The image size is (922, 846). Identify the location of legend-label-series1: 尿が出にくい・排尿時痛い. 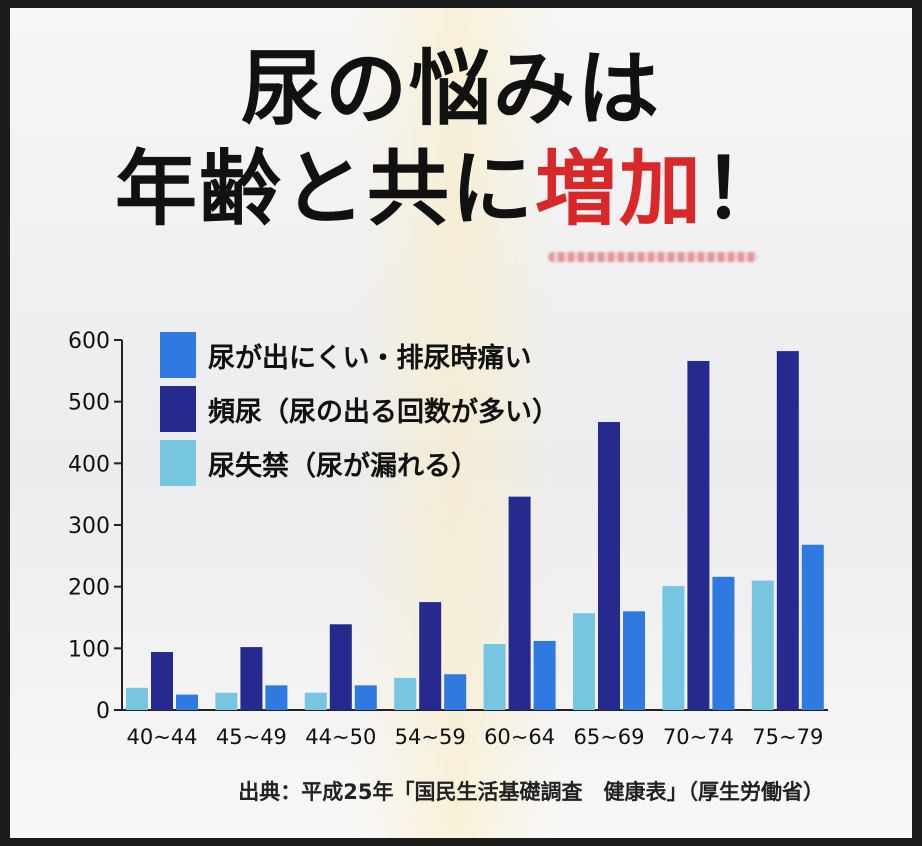
(370, 358).